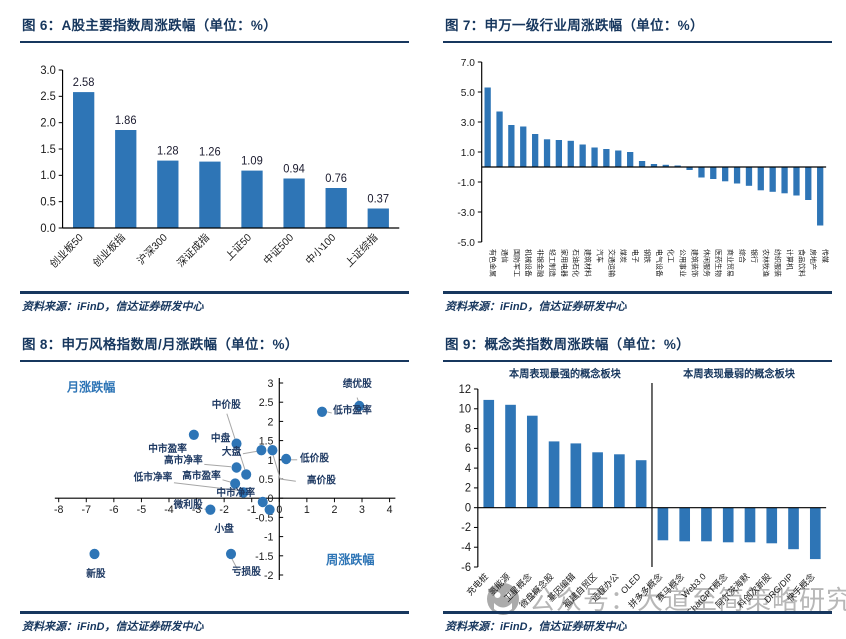 The image size is (846, 639). I want to click on point-低市净率, so click(243, 492).